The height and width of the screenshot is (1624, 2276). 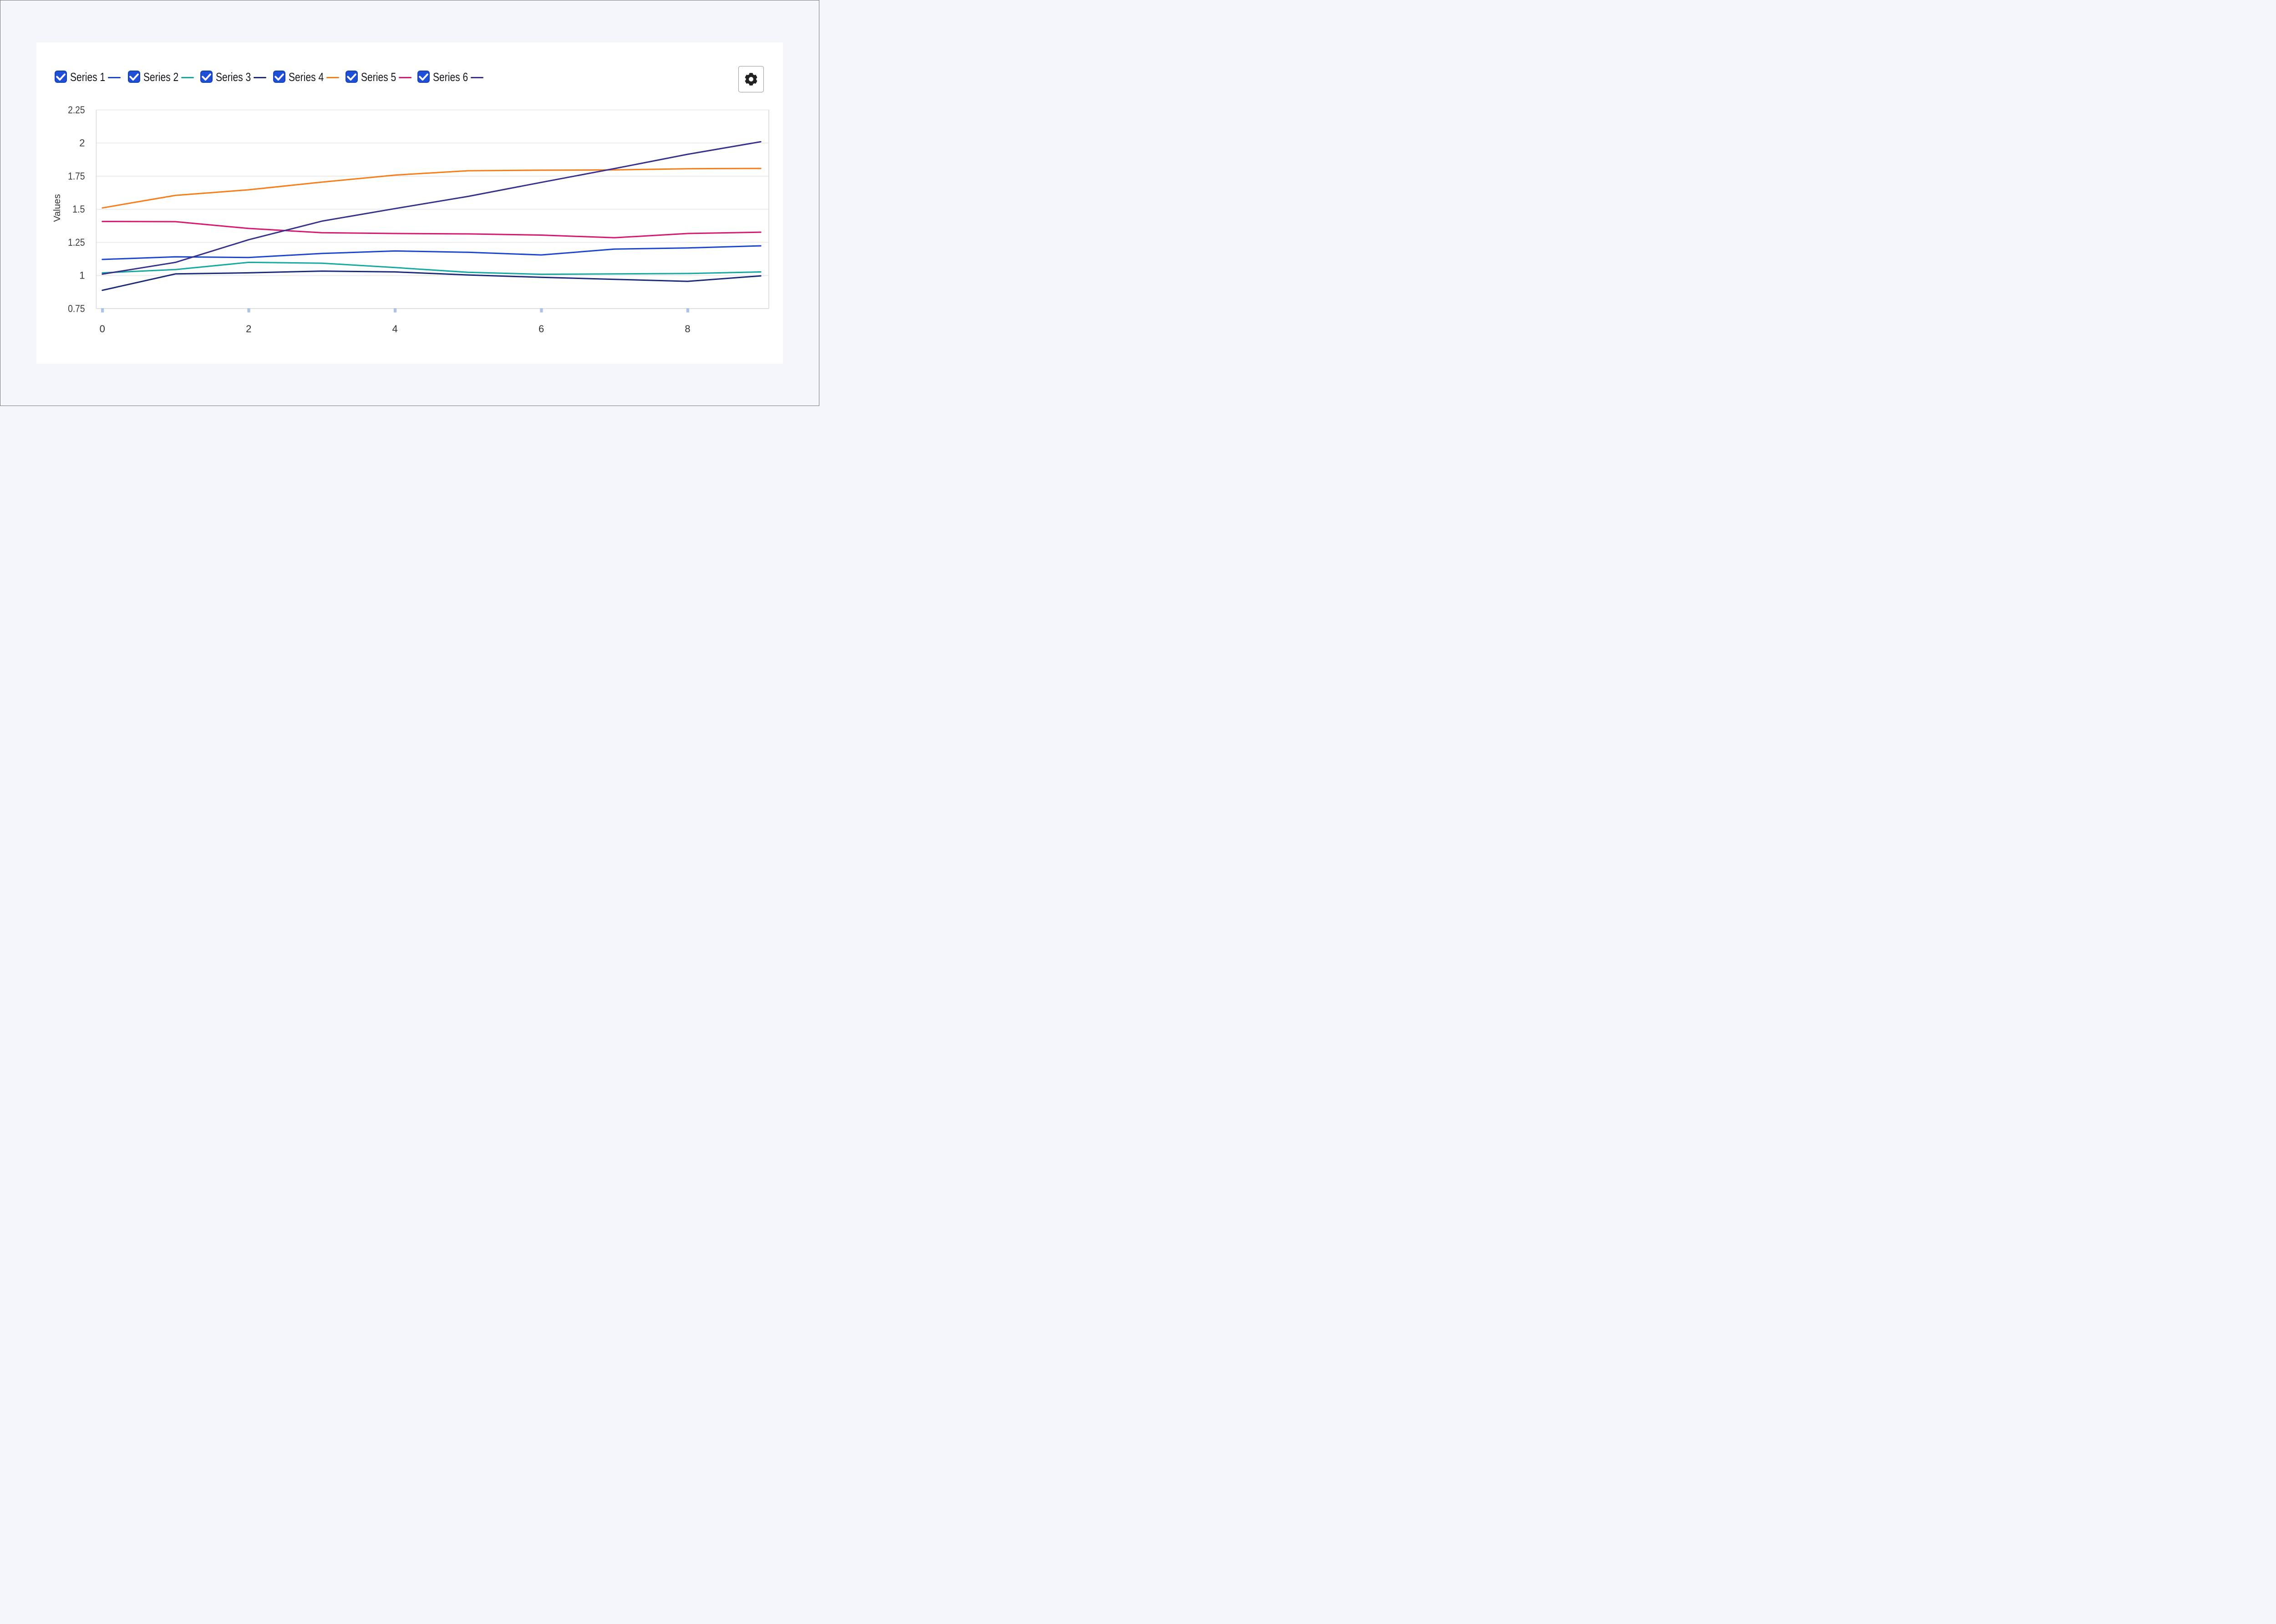 I want to click on svg-text: 4, so click(x=394, y=329).